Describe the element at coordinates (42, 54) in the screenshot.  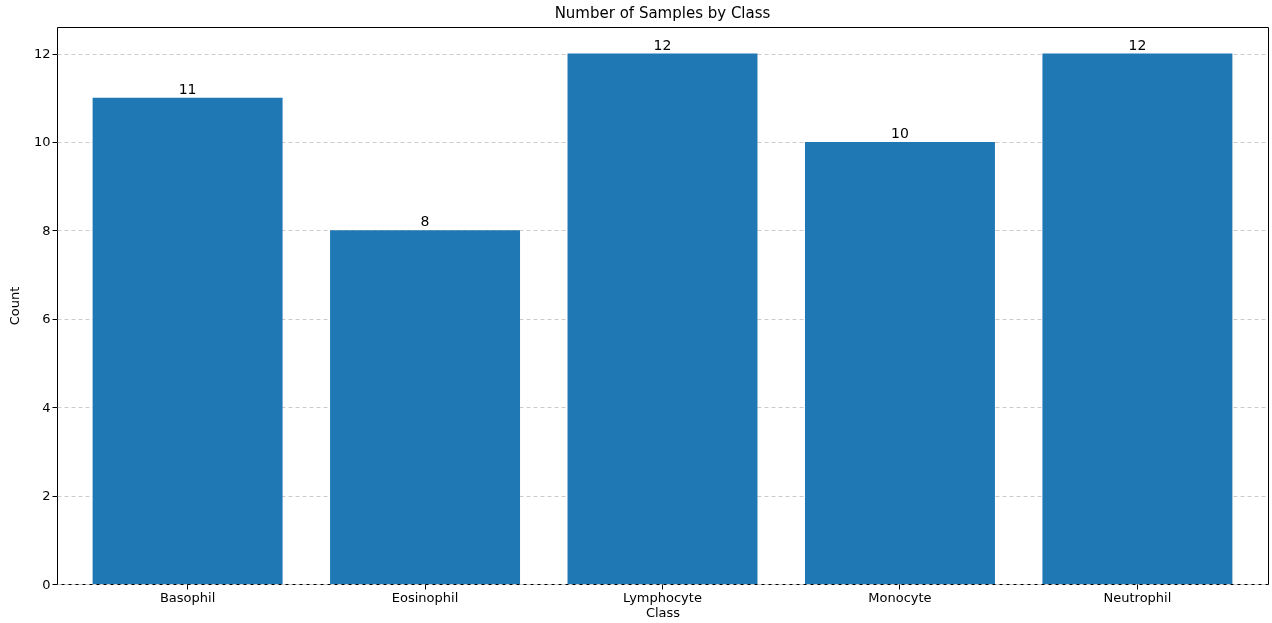
I see `y-tick-label: 12` at that location.